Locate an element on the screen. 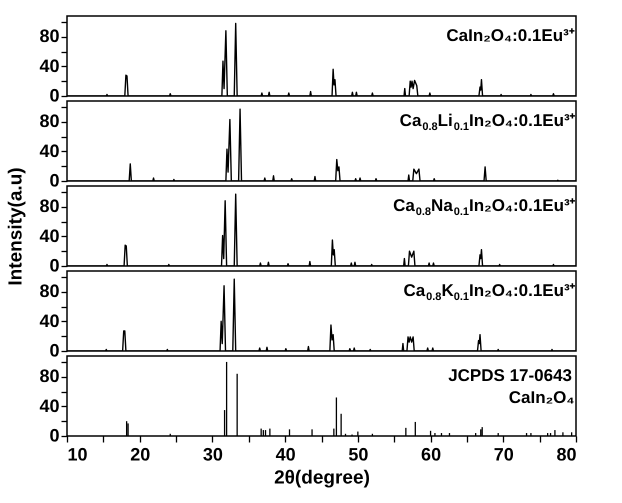 The image size is (622, 503). annotation: CaIn₂O₄ is located at coordinates (541, 397).